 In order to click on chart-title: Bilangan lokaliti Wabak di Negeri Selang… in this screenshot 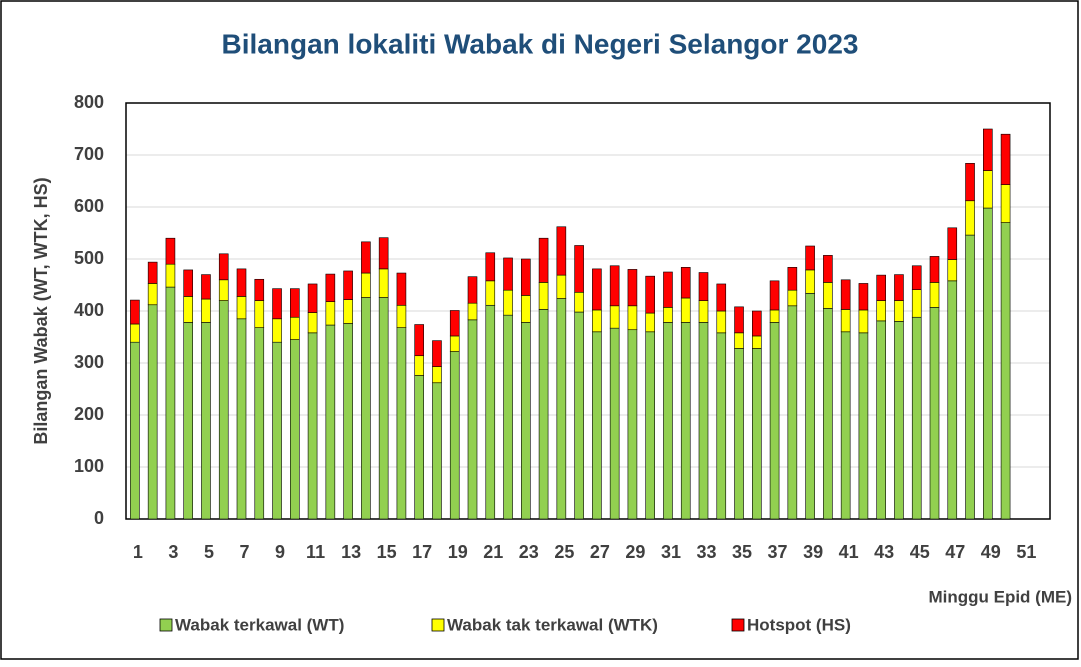, I will do `click(540, 43)`.